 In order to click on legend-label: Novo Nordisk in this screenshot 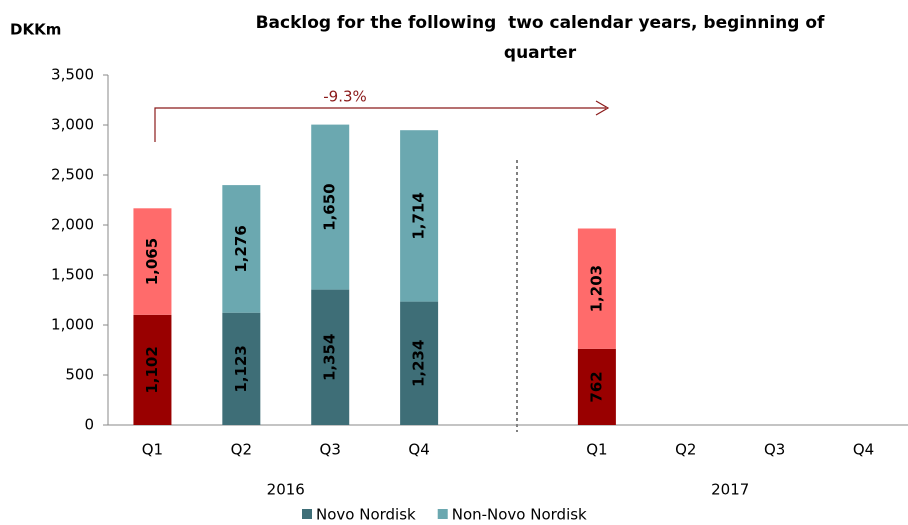, I will do `click(366, 515)`.